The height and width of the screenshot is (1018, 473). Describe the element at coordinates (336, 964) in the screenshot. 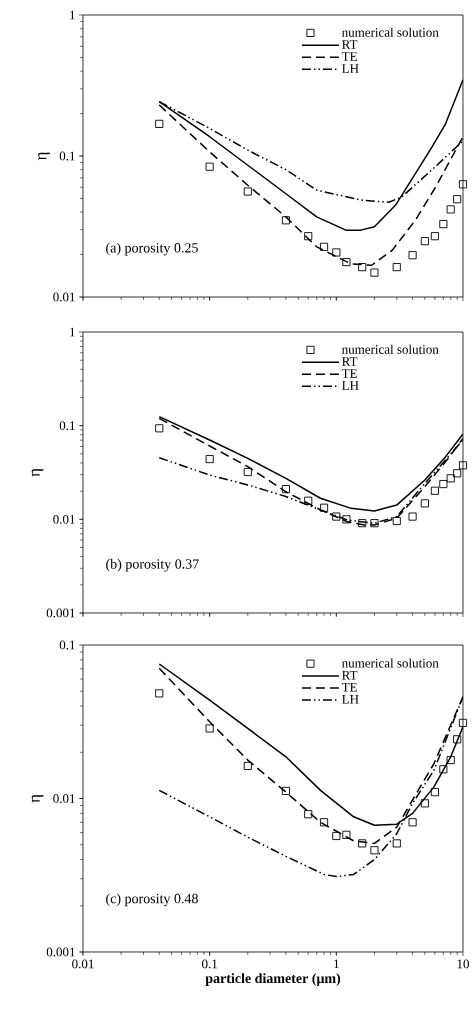

I see `x-tick-label: 1` at that location.